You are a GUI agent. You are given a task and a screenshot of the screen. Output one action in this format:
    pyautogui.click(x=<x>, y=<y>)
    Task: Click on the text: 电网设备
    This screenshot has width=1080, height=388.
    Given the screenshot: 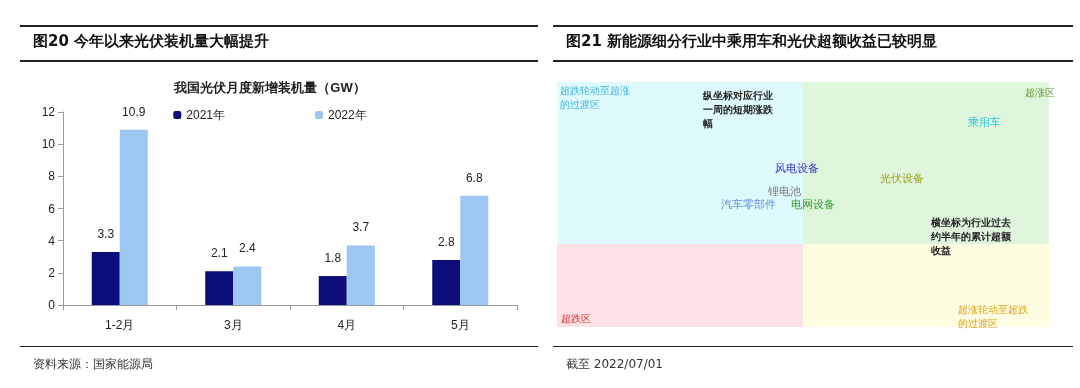 What is the action you would take?
    pyautogui.click(x=813, y=205)
    